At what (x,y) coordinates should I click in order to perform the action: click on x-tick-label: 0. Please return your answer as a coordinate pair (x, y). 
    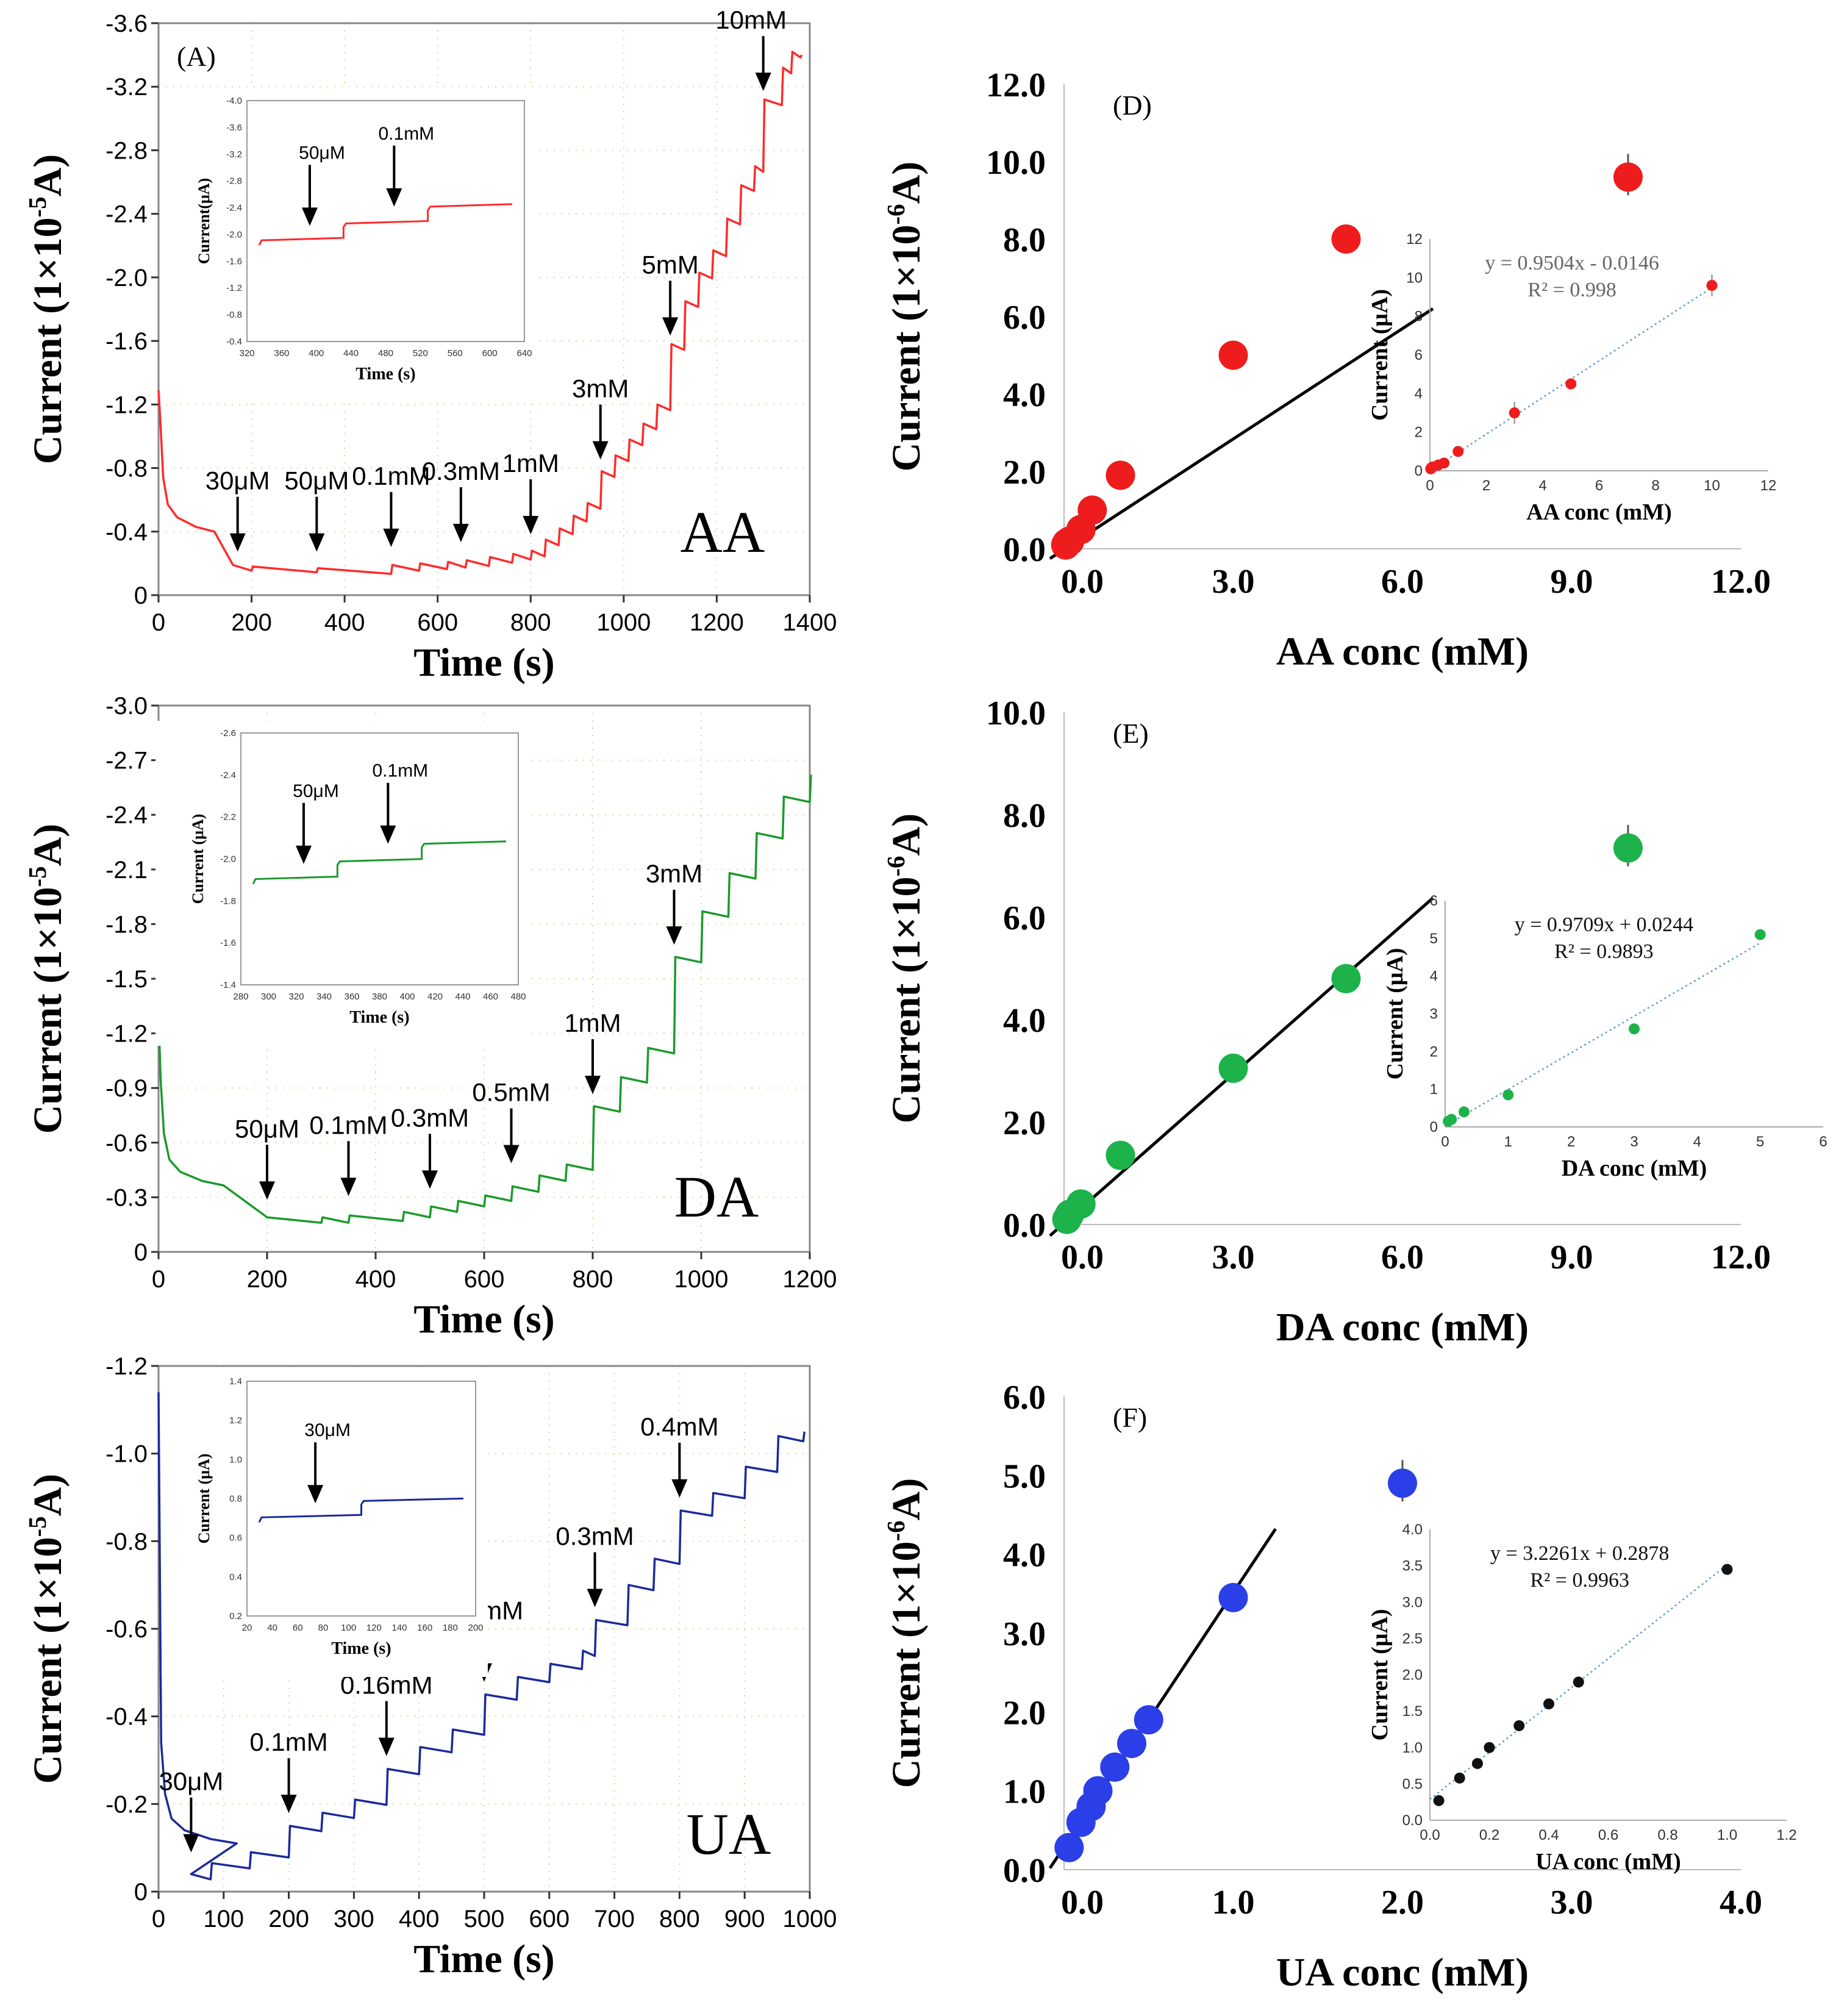
    Looking at the image, I should click on (158, 1919).